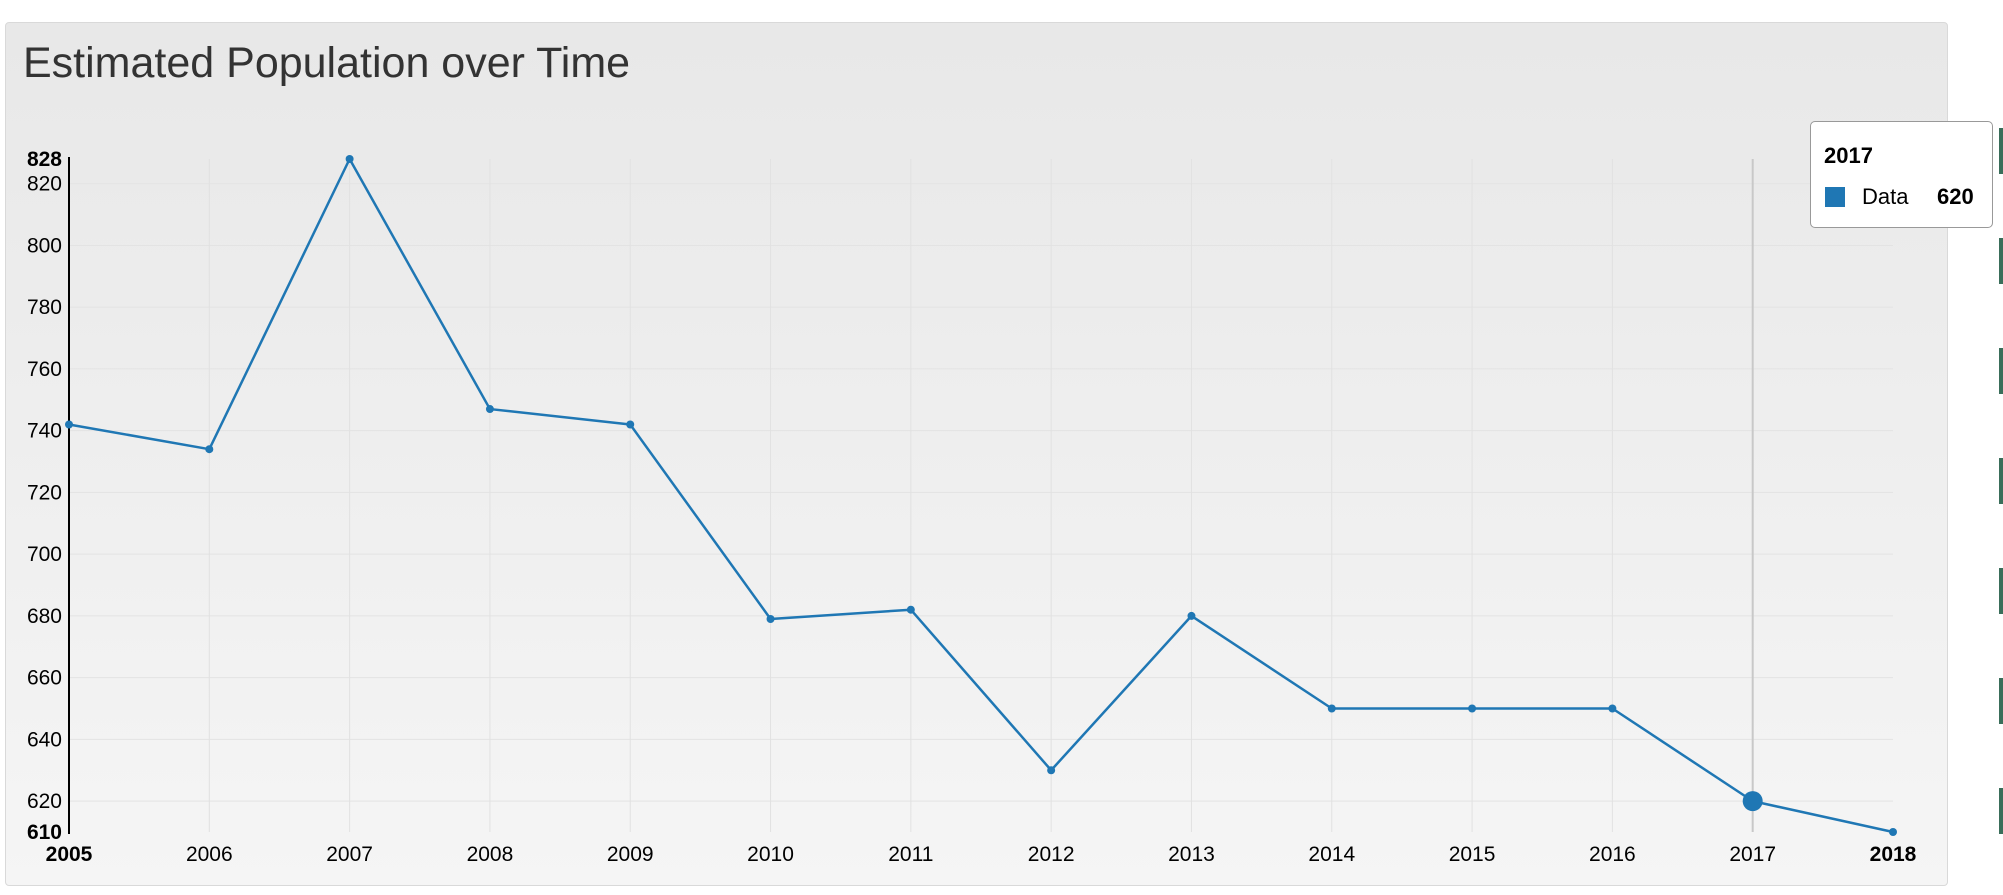 The height and width of the screenshot is (895, 2003). What do you see at coordinates (44, 678) in the screenshot?
I see `y-tick-label: 660` at bounding box center [44, 678].